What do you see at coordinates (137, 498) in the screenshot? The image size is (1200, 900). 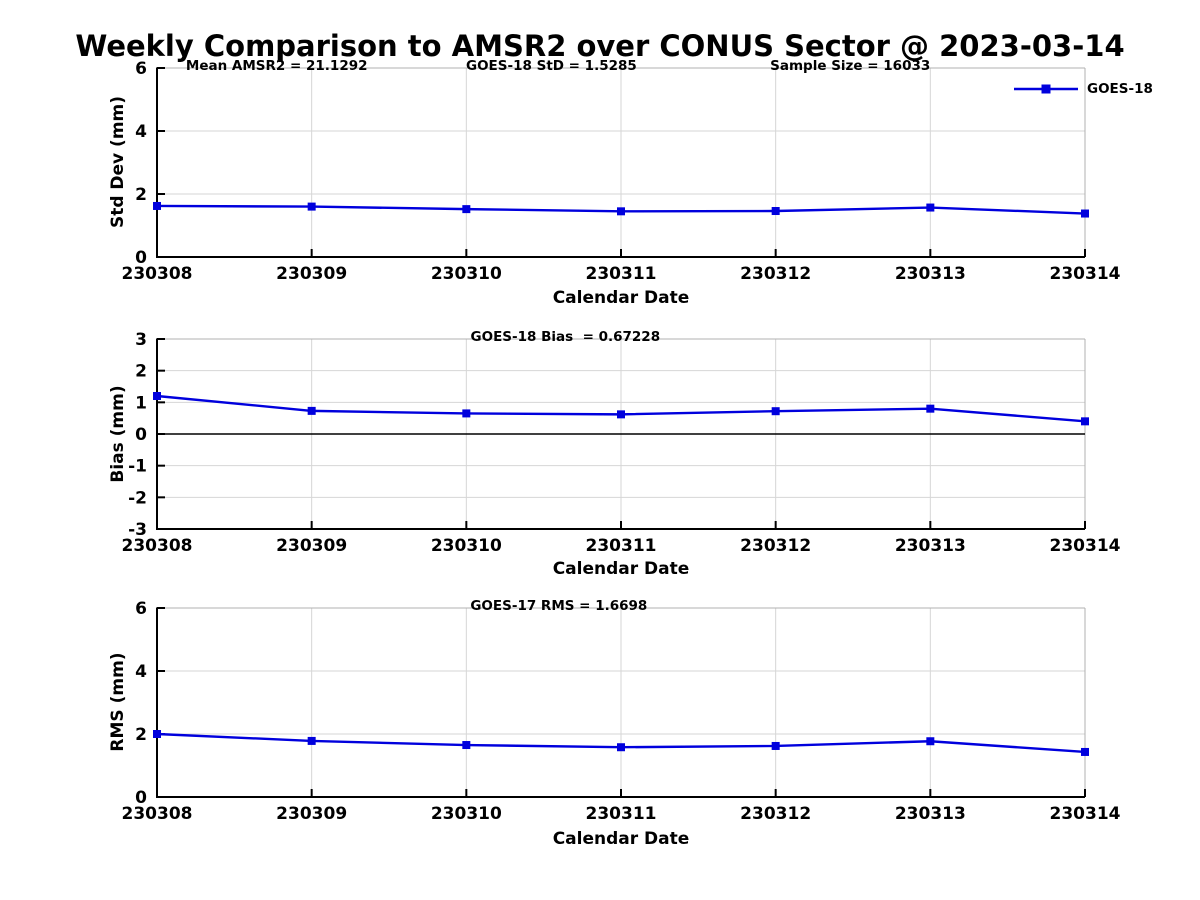 I see `y-tick-label: -2` at bounding box center [137, 498].